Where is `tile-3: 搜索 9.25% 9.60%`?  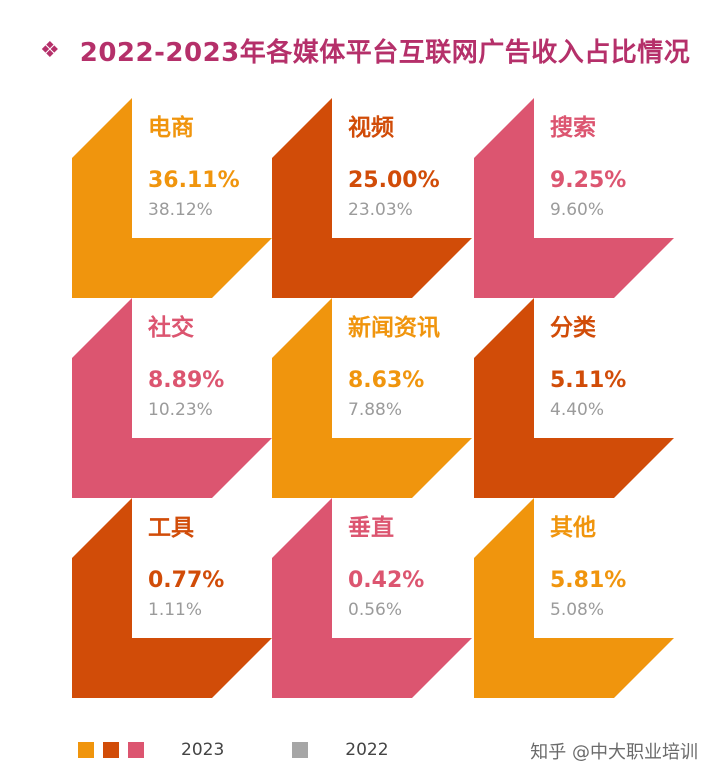
tile-3: 搜索 9.25% 9.60% is located at coordinates (574, 198).